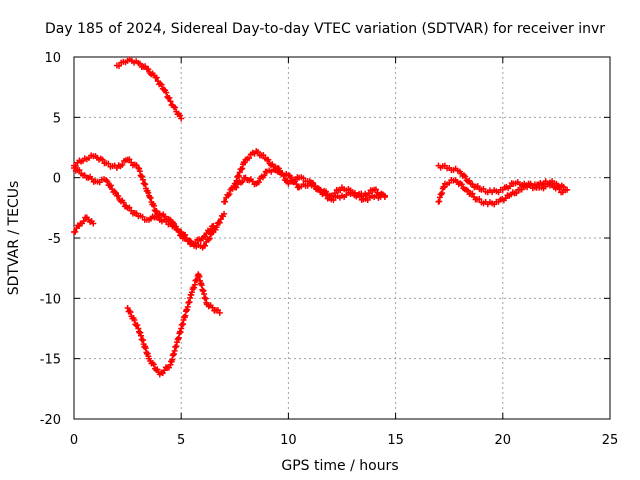 The width and height of the screenshot is (640, 480). I want to click on x-tick-label: 15, so click(395, 440).